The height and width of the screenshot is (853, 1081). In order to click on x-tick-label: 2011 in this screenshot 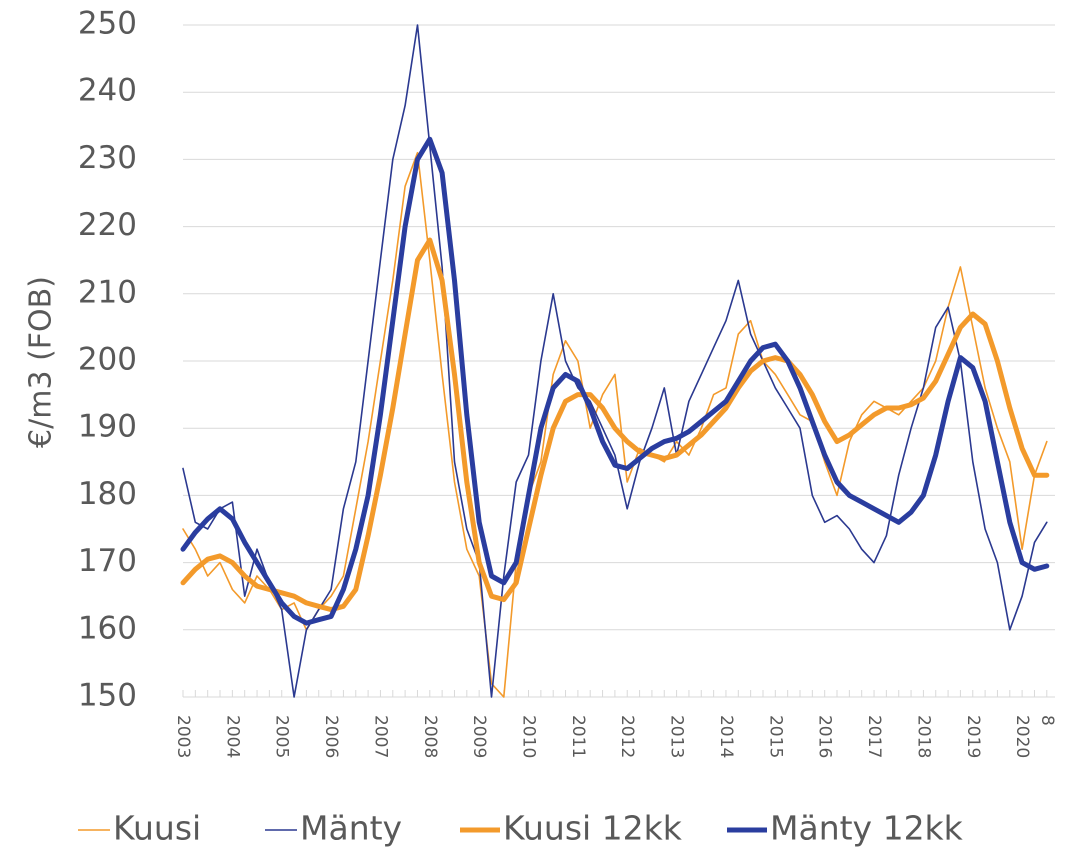, I will do `click(578, 736)`.